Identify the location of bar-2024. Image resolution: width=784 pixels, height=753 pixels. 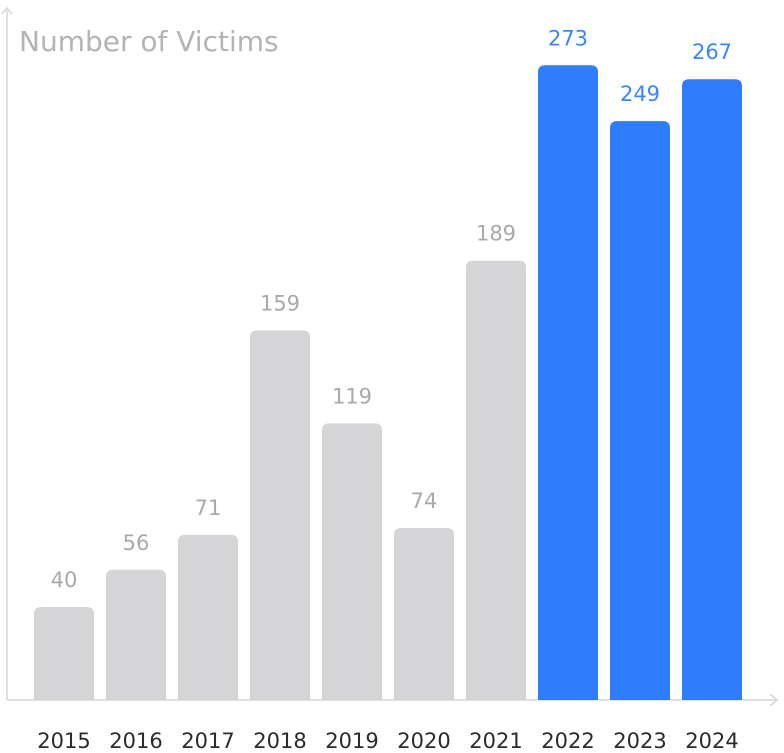
(712, 390).